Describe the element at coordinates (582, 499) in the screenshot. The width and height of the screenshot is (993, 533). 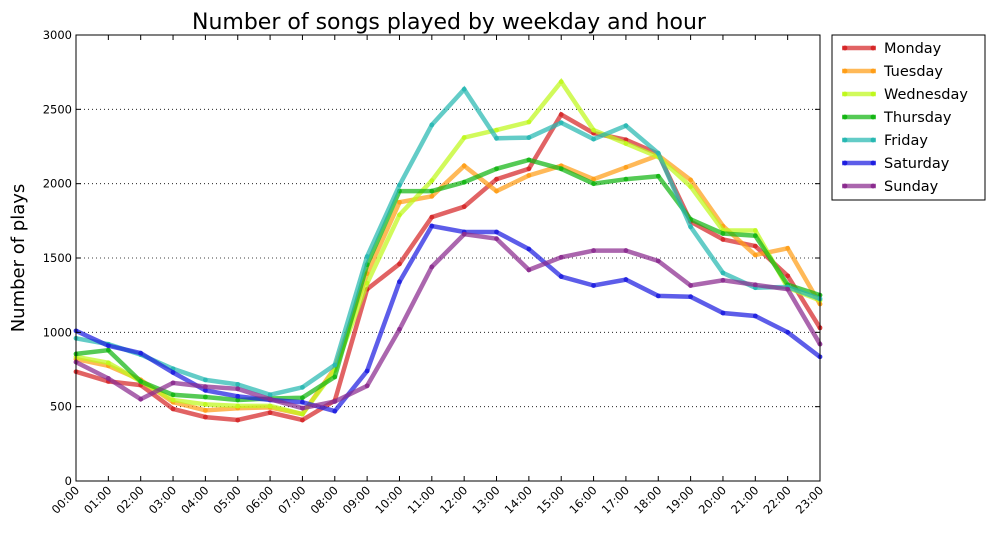
I see `x-tick-label: 16:00` at that location.